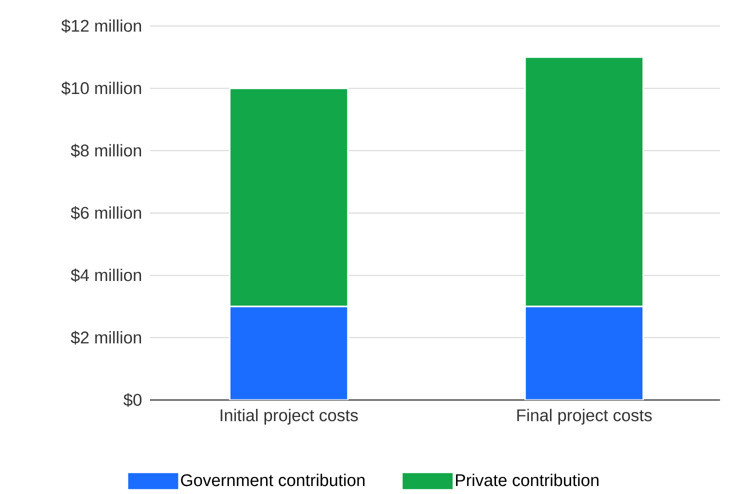 The height and width of the screenshot is (494, 733). What do you see at coordinates (101, 26) in the screenshot?
I see `y-tick-label: $12 million` at bounding box center [101, 26].